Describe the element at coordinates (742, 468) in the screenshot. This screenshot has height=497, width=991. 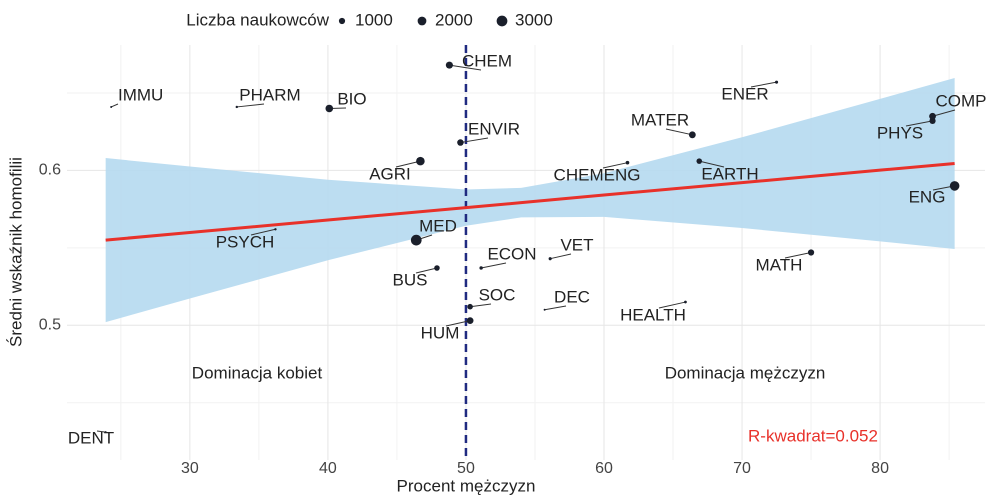
I see `x-tick-label: 70` at that location.